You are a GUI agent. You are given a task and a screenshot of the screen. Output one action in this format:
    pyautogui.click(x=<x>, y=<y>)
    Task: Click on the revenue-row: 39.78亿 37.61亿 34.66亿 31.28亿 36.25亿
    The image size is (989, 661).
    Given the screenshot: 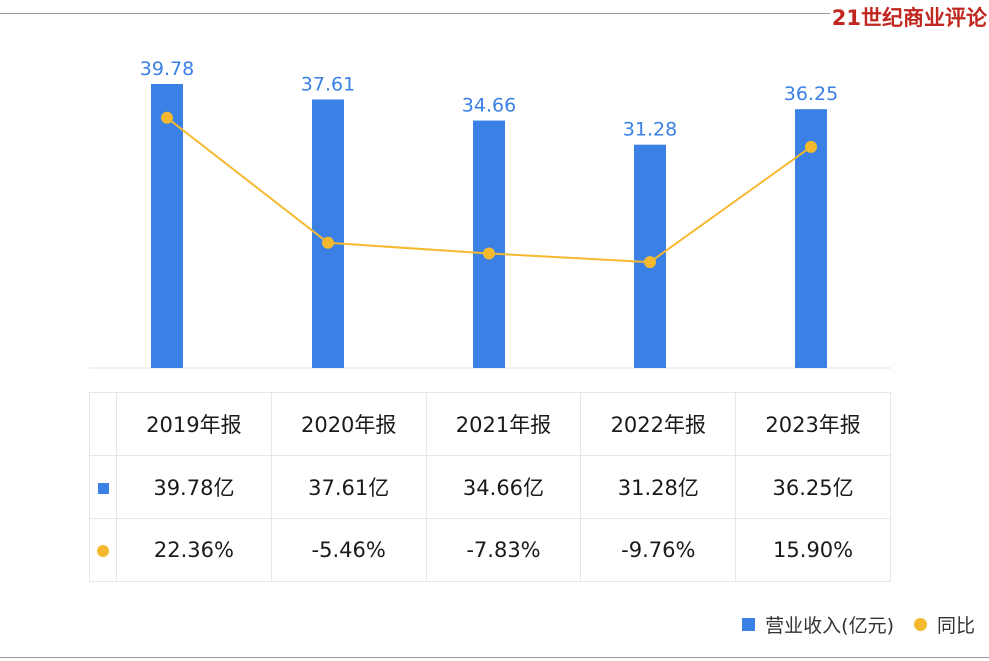 What is the action you would take?
    pyautogui.click(x=490, y=487)
    